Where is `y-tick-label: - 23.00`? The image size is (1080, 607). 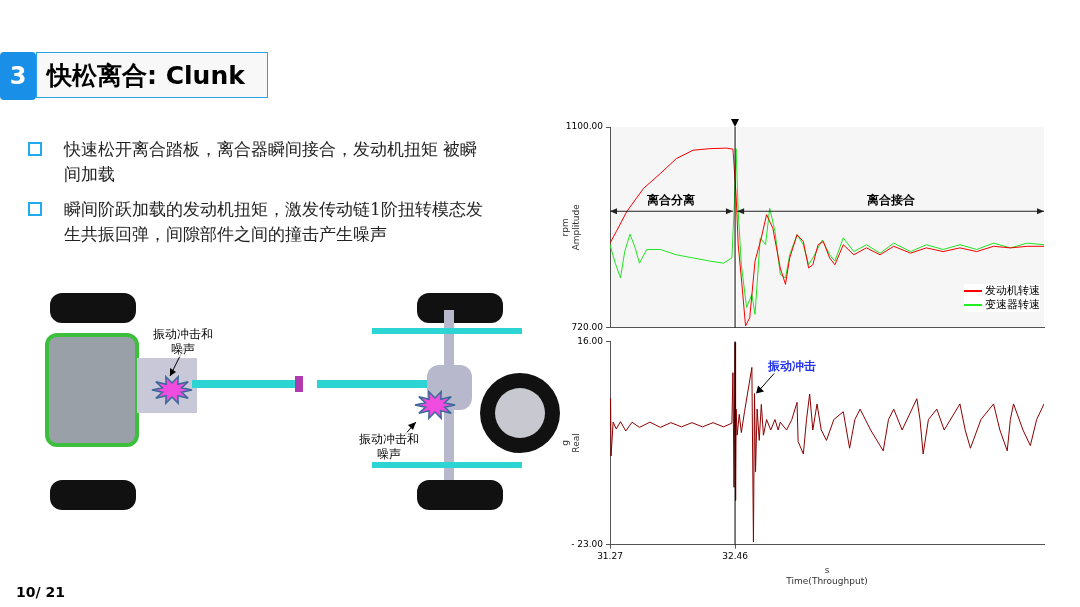 y-tick-label: - 23.00 is located at coordinates (587, 543).